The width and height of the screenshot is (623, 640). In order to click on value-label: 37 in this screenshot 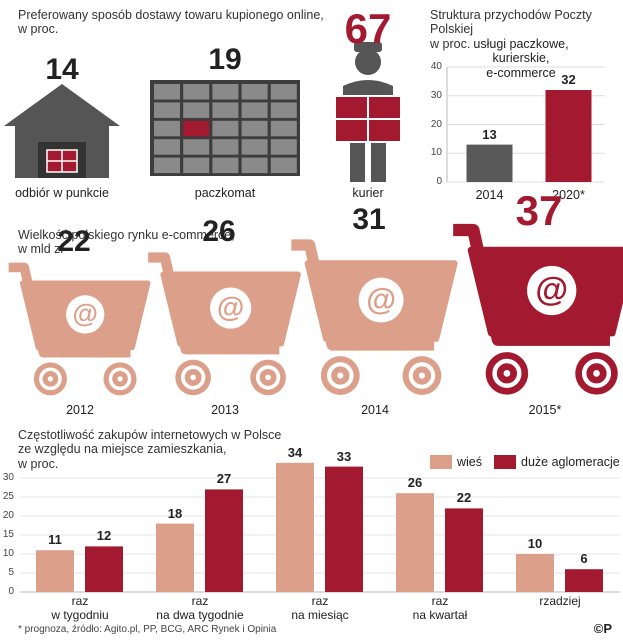, I will do `click(539, 210)`.